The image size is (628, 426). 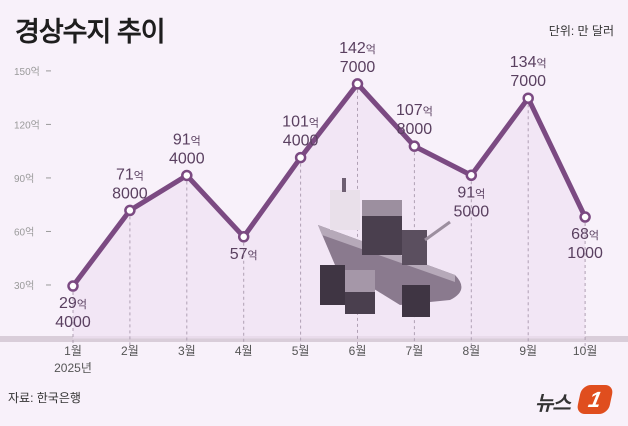 I want to click on year-label: 2025년, so click(x=73, y=368).